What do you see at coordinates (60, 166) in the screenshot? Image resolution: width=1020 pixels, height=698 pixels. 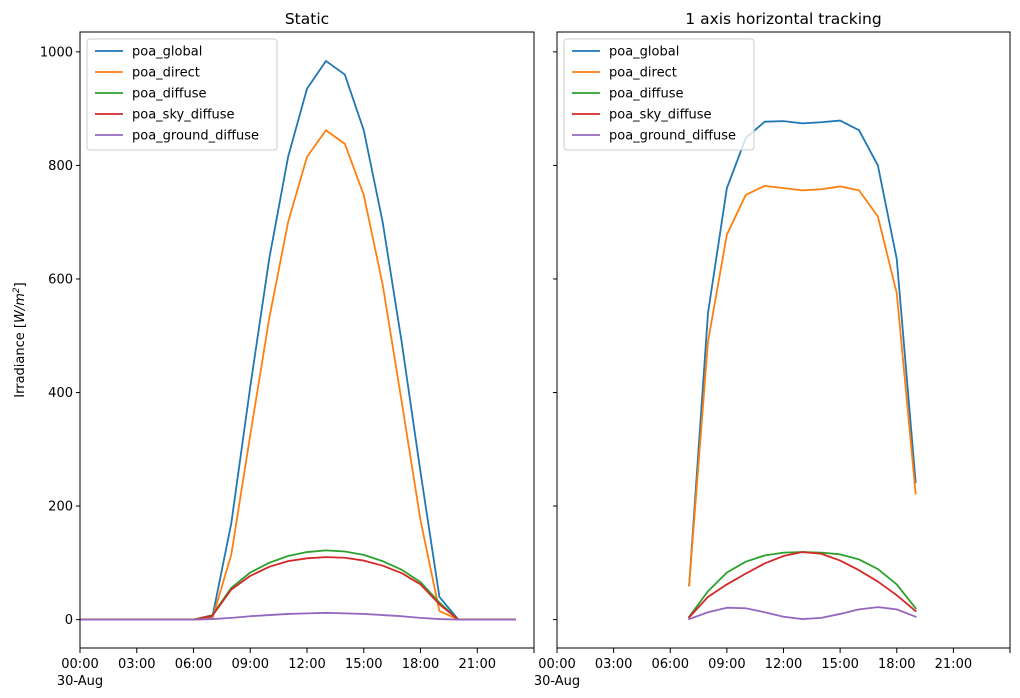 I see `y-tick-label: 800` at bounding box center [60, 166].